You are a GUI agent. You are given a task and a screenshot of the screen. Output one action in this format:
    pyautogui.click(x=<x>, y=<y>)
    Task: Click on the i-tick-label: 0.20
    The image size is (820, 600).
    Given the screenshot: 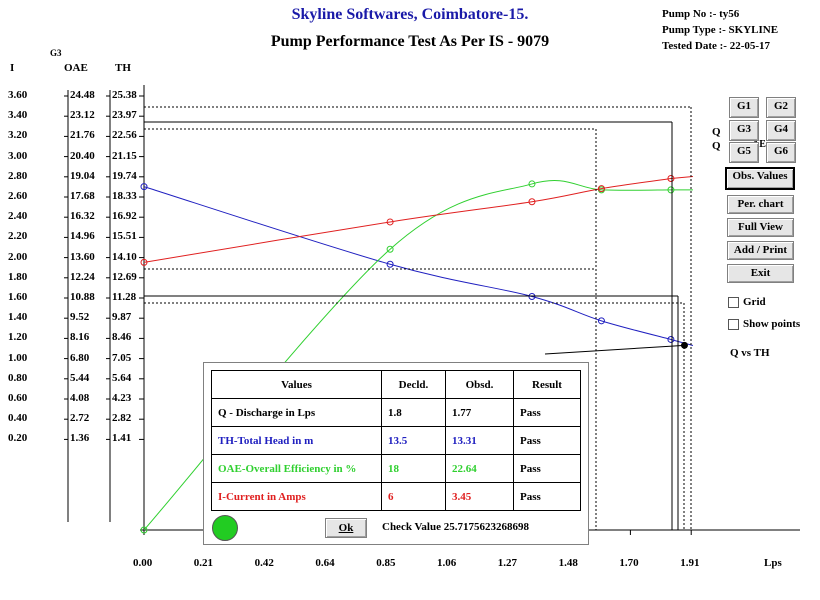 What is the action you would take?
    pyautogui.click(x=18, y=438)
    